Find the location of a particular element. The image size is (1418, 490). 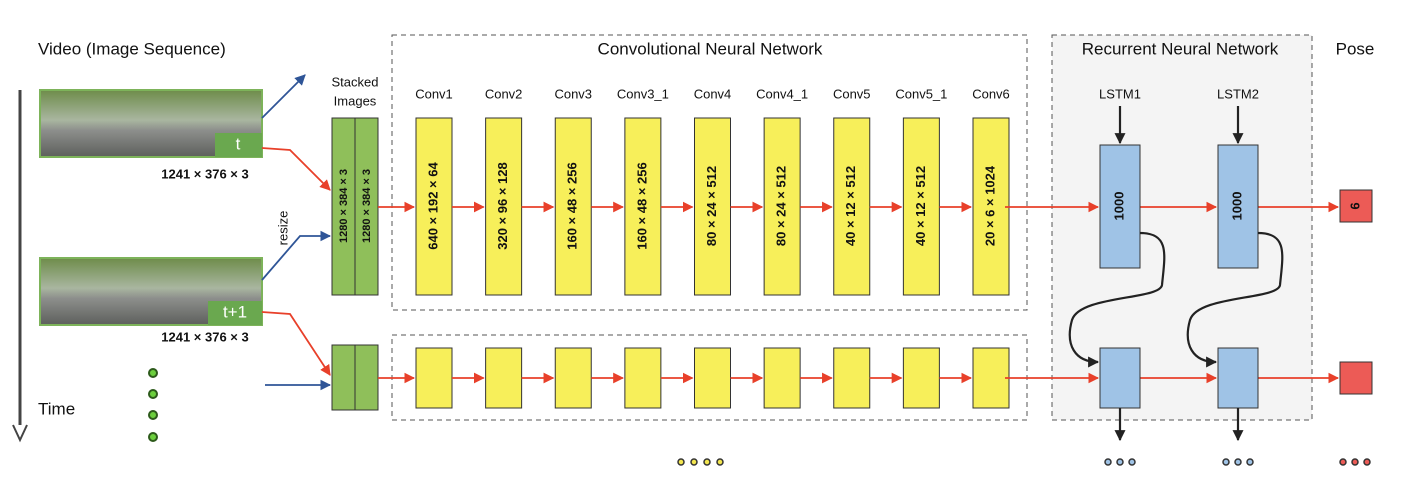

rnn-box is located at coordinates (1182, 227).